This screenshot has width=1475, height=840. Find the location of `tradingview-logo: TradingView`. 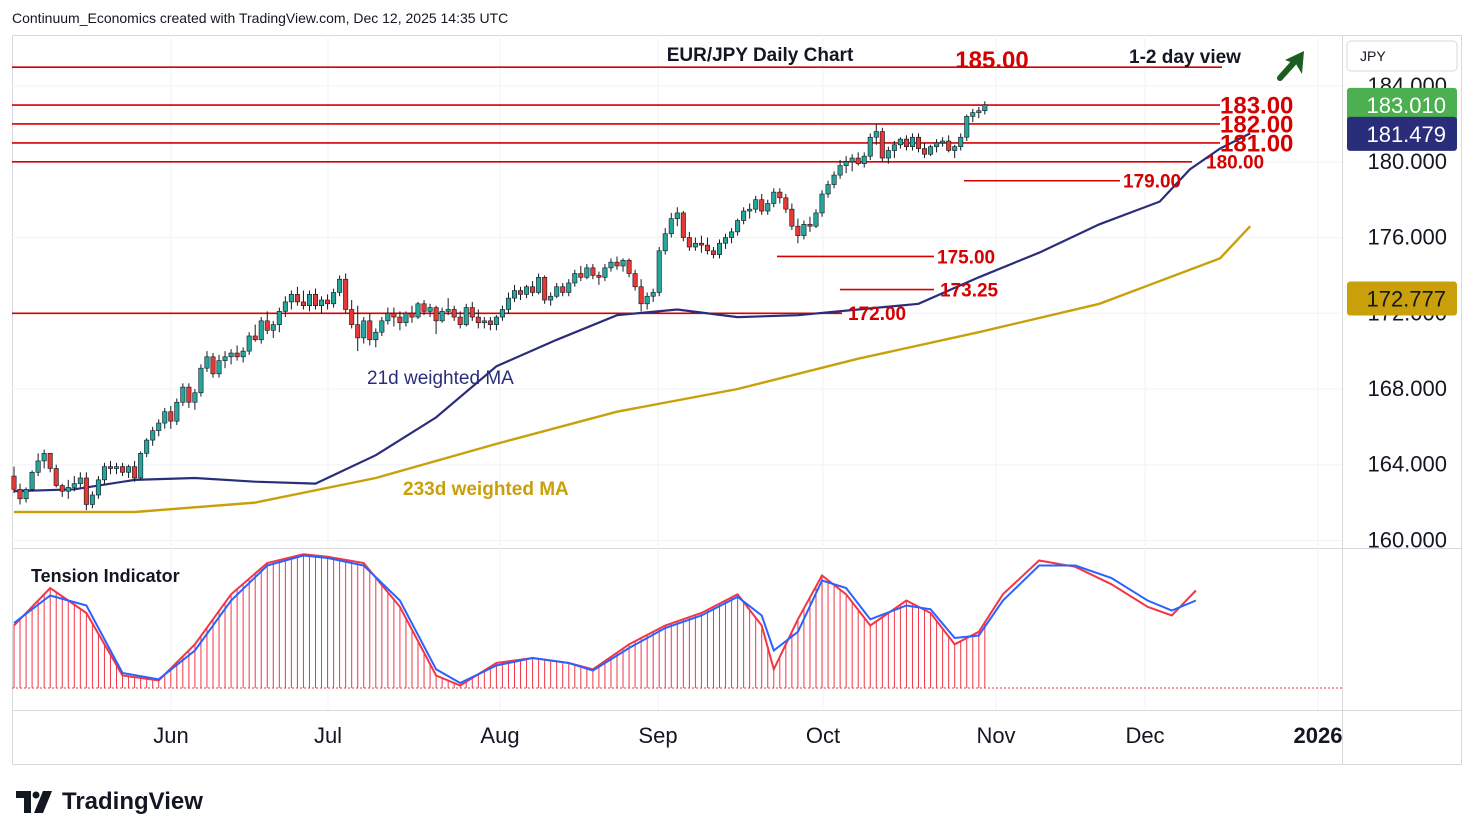

tradingview-logo: TradingView is located at coordinates (109, 802).